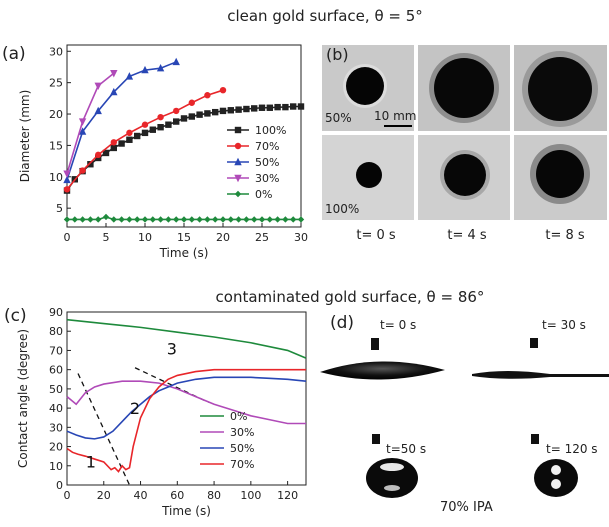 Image resolution: width=609 pixels, height=527 pixels. What do you see at coordinates (350, 297) in the screenshot?
I see `contaminated-surface-heading: contaminated gold surface, θ = 86°` at bounding box center [350, 297].